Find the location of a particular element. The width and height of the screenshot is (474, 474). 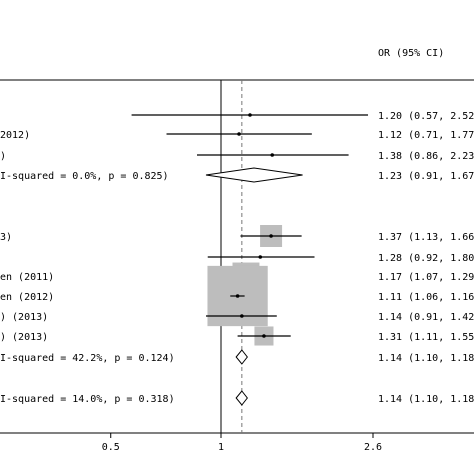

study-label: I-squared = 14.0%, p = 0.318) is located at coordinates (87, 399).